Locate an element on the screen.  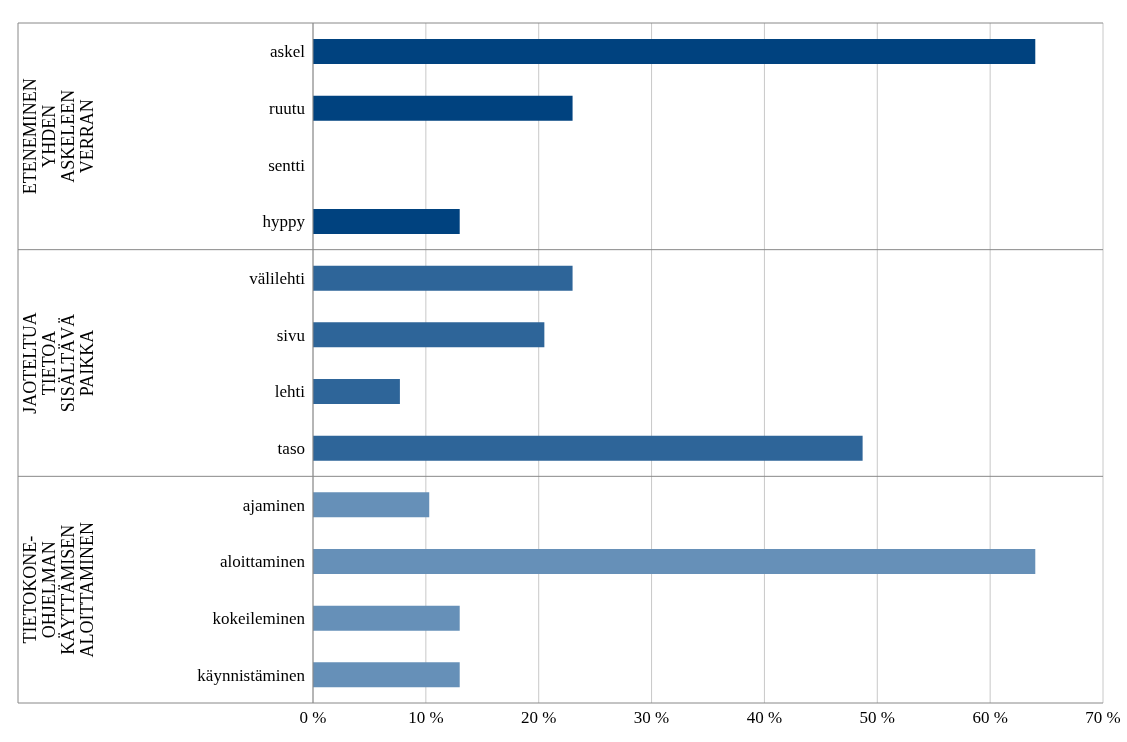
y-tick-label: hyppy is located at coordinates (284, 222).